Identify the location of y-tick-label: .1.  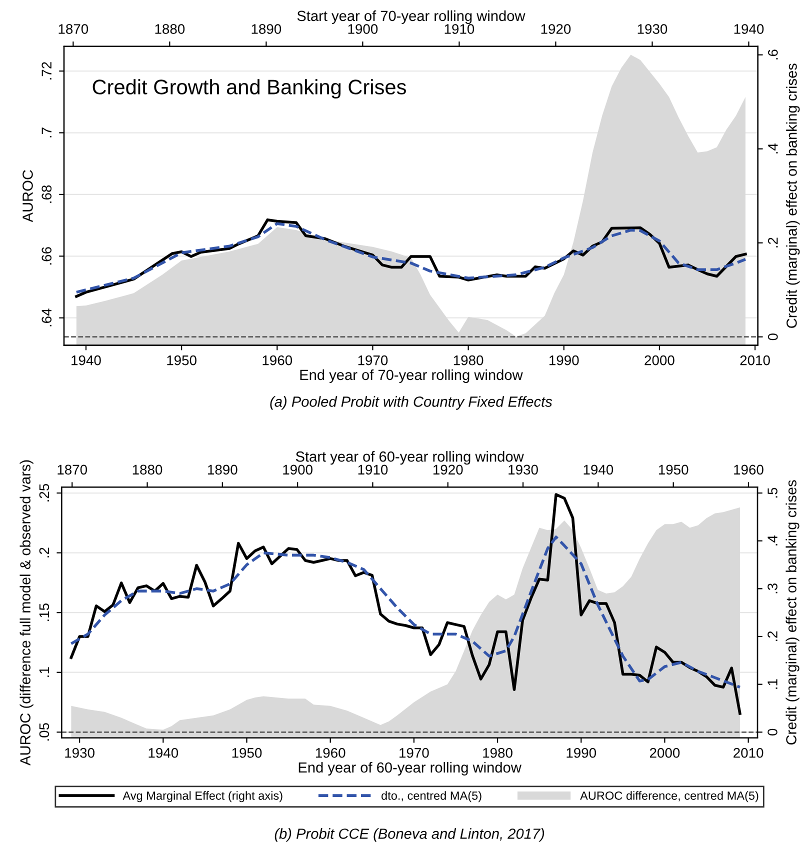
(44, 672).